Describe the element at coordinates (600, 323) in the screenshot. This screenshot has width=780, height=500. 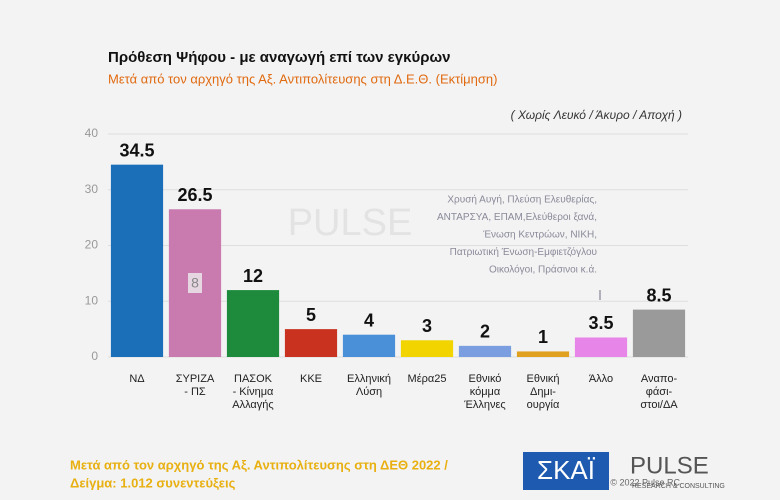
I see `value-label: 3.5` at that location.